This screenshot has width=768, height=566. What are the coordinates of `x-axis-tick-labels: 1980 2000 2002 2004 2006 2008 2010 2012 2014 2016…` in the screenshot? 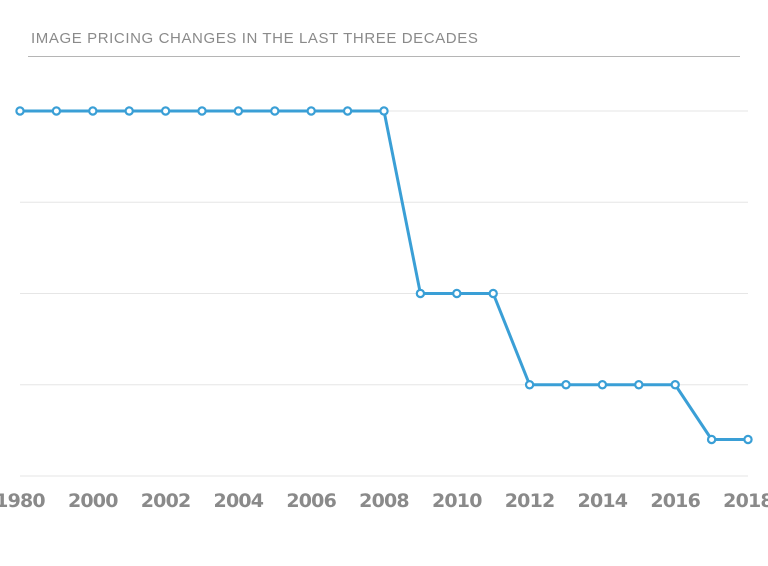 It's located at (384, 501).